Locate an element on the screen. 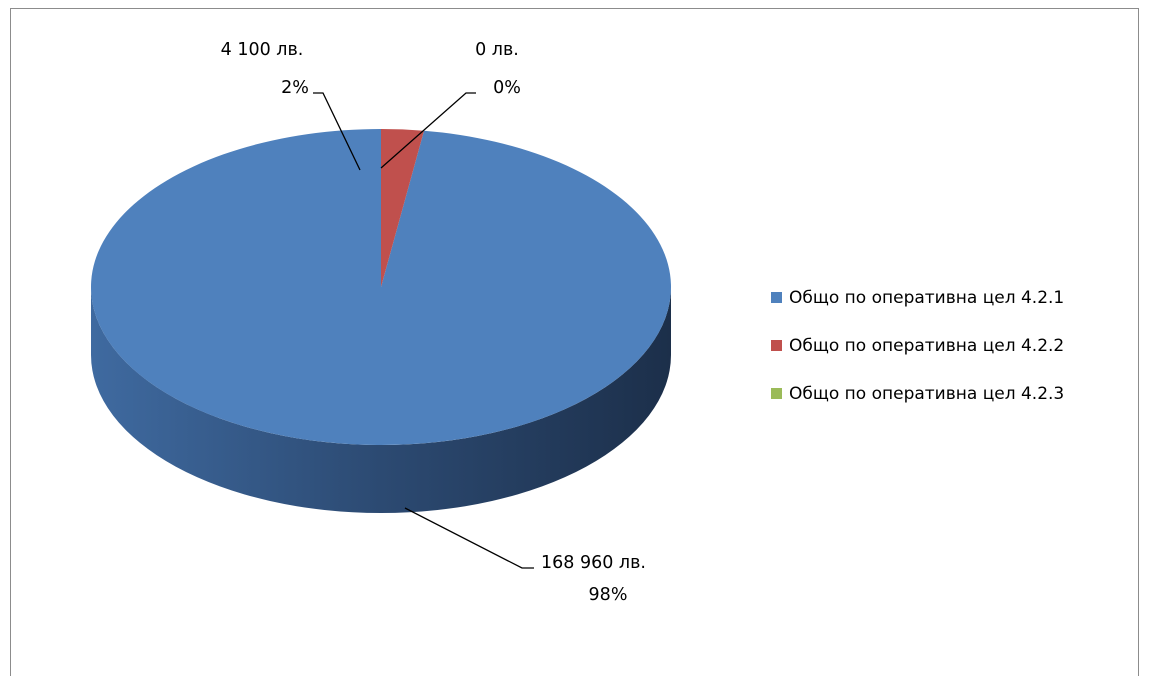 The height and width of the screenshot is (677, 1149). value-label-1: 168 960 лв. is located at coordinates (593, 563).